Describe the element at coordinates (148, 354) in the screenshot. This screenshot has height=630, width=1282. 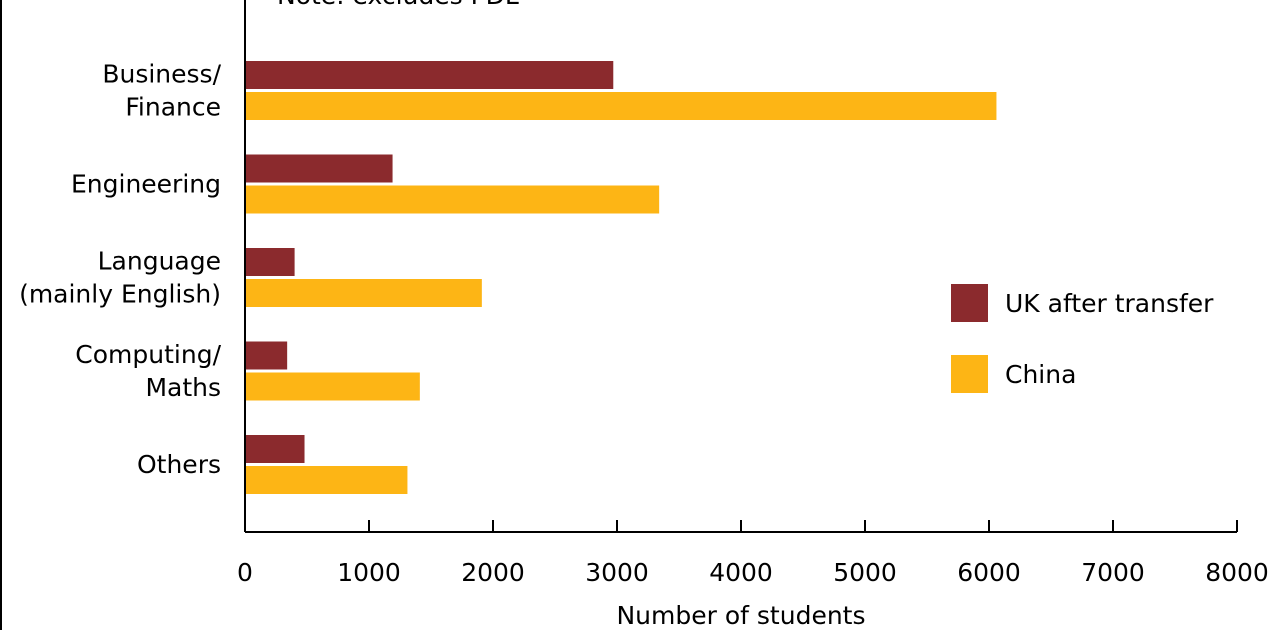
I see `category-label-computing-maths: Computing/` at that location.